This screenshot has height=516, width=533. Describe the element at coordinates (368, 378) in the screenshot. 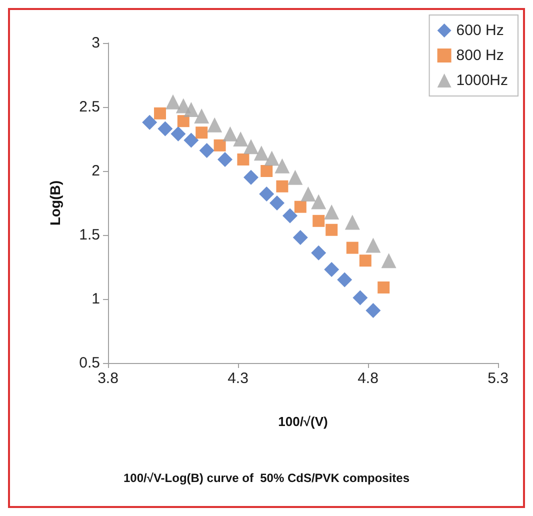

I see `x-tick-label: 4.8` at that location.